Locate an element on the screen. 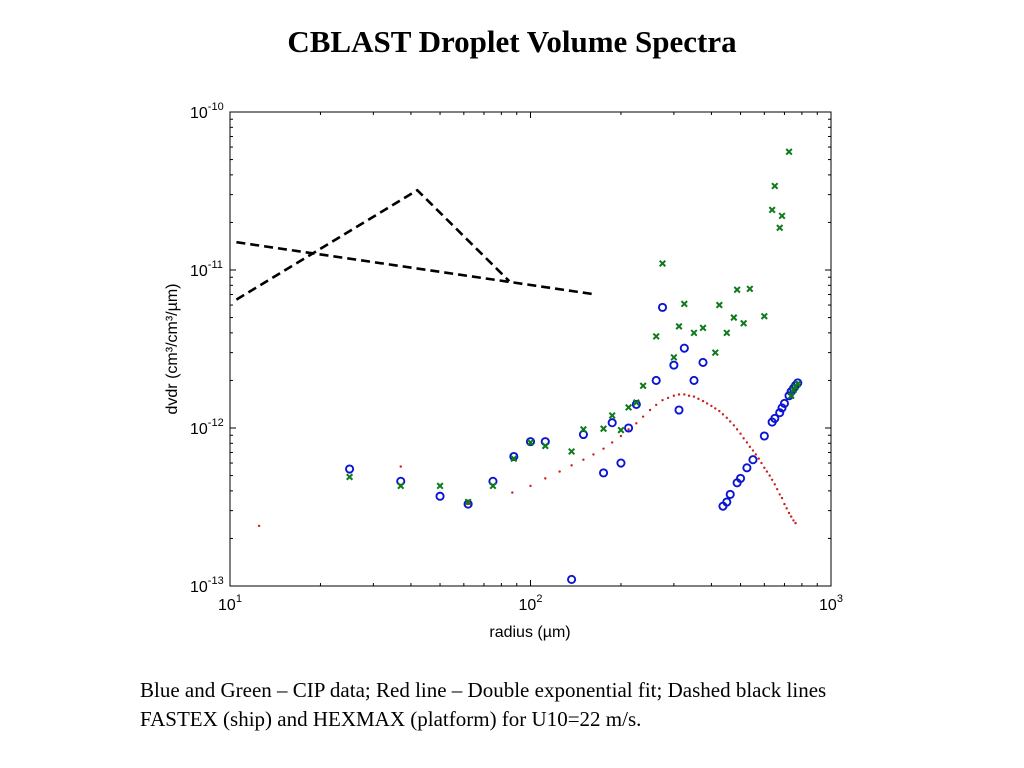 Image resolution: width=1024 pixels, height=768 pixels. x-tick-label: 10² is located at coordinates (531, 603).